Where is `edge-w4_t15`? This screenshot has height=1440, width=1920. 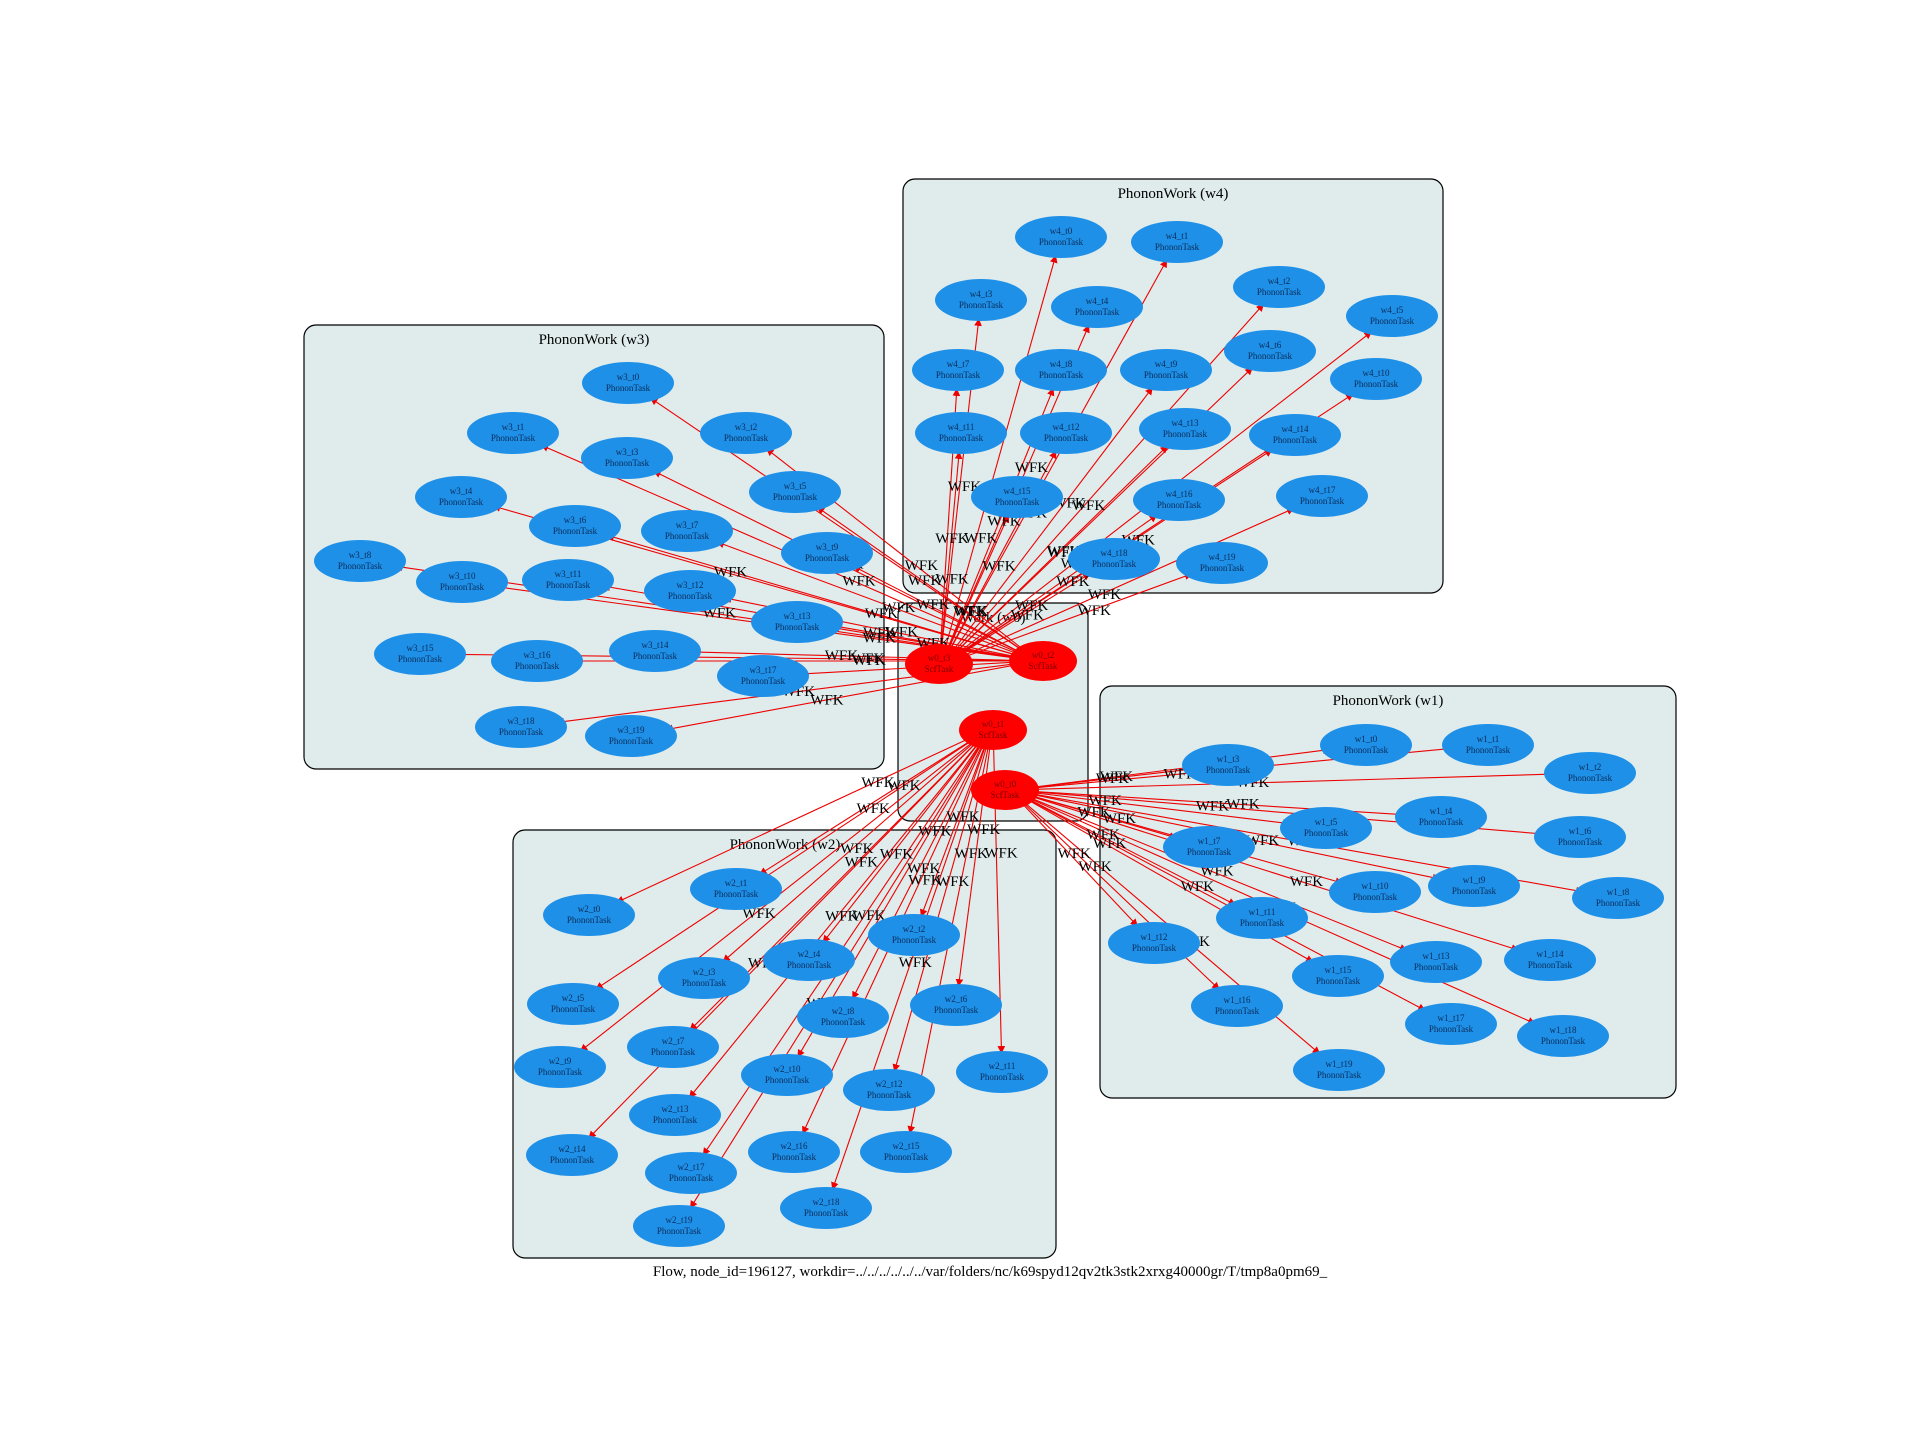
edge-w4_t15 is located at coordinates (978, 582).